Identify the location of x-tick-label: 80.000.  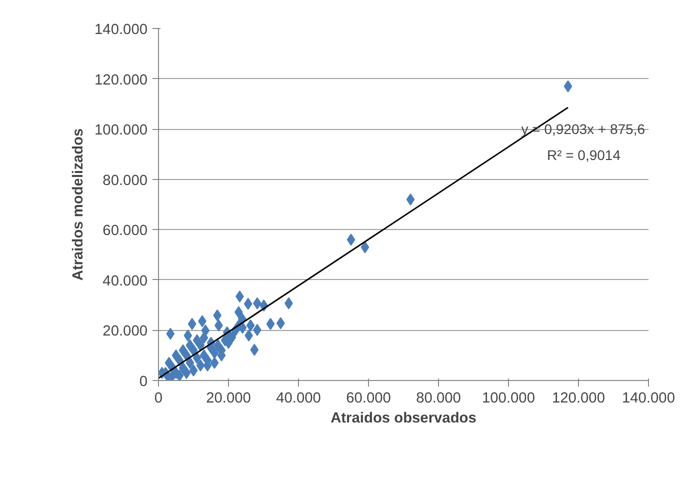
(438, 398).